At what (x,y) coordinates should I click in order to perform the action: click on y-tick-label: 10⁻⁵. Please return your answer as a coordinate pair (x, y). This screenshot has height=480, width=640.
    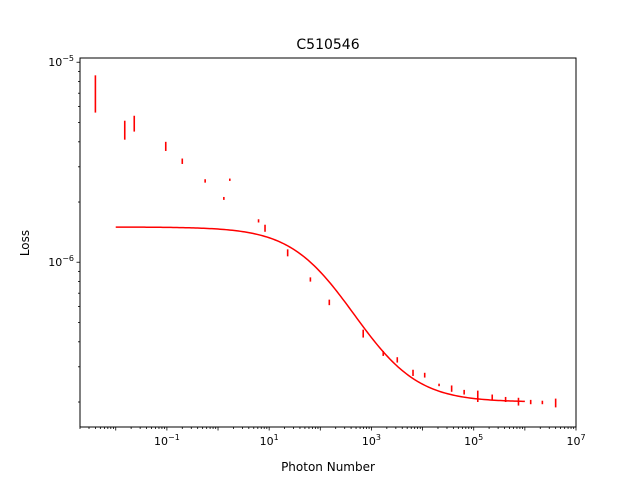
    Looking at the image, I should click on (61, 61).